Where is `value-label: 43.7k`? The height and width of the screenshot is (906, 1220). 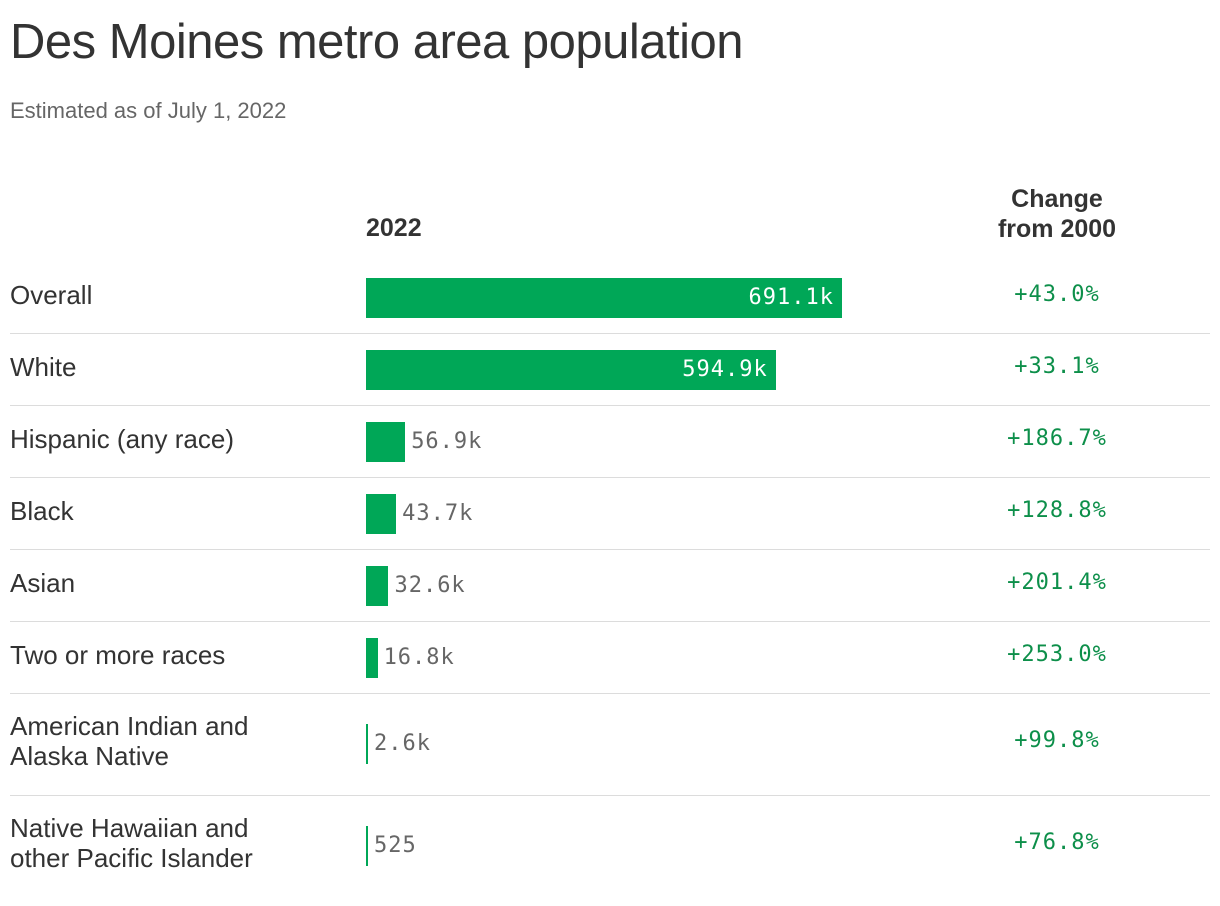
value-label: 43.7k is located at coordinates (438, 513).